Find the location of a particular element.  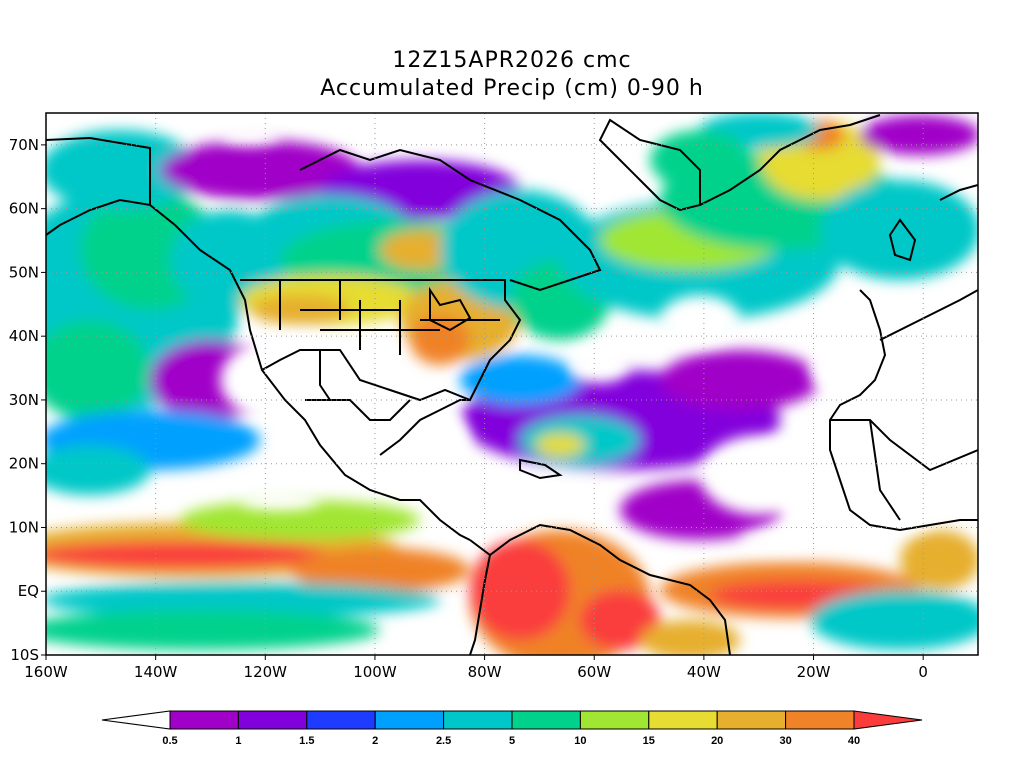

lon-tick-label: 20W is located at coordinates (814, 672).